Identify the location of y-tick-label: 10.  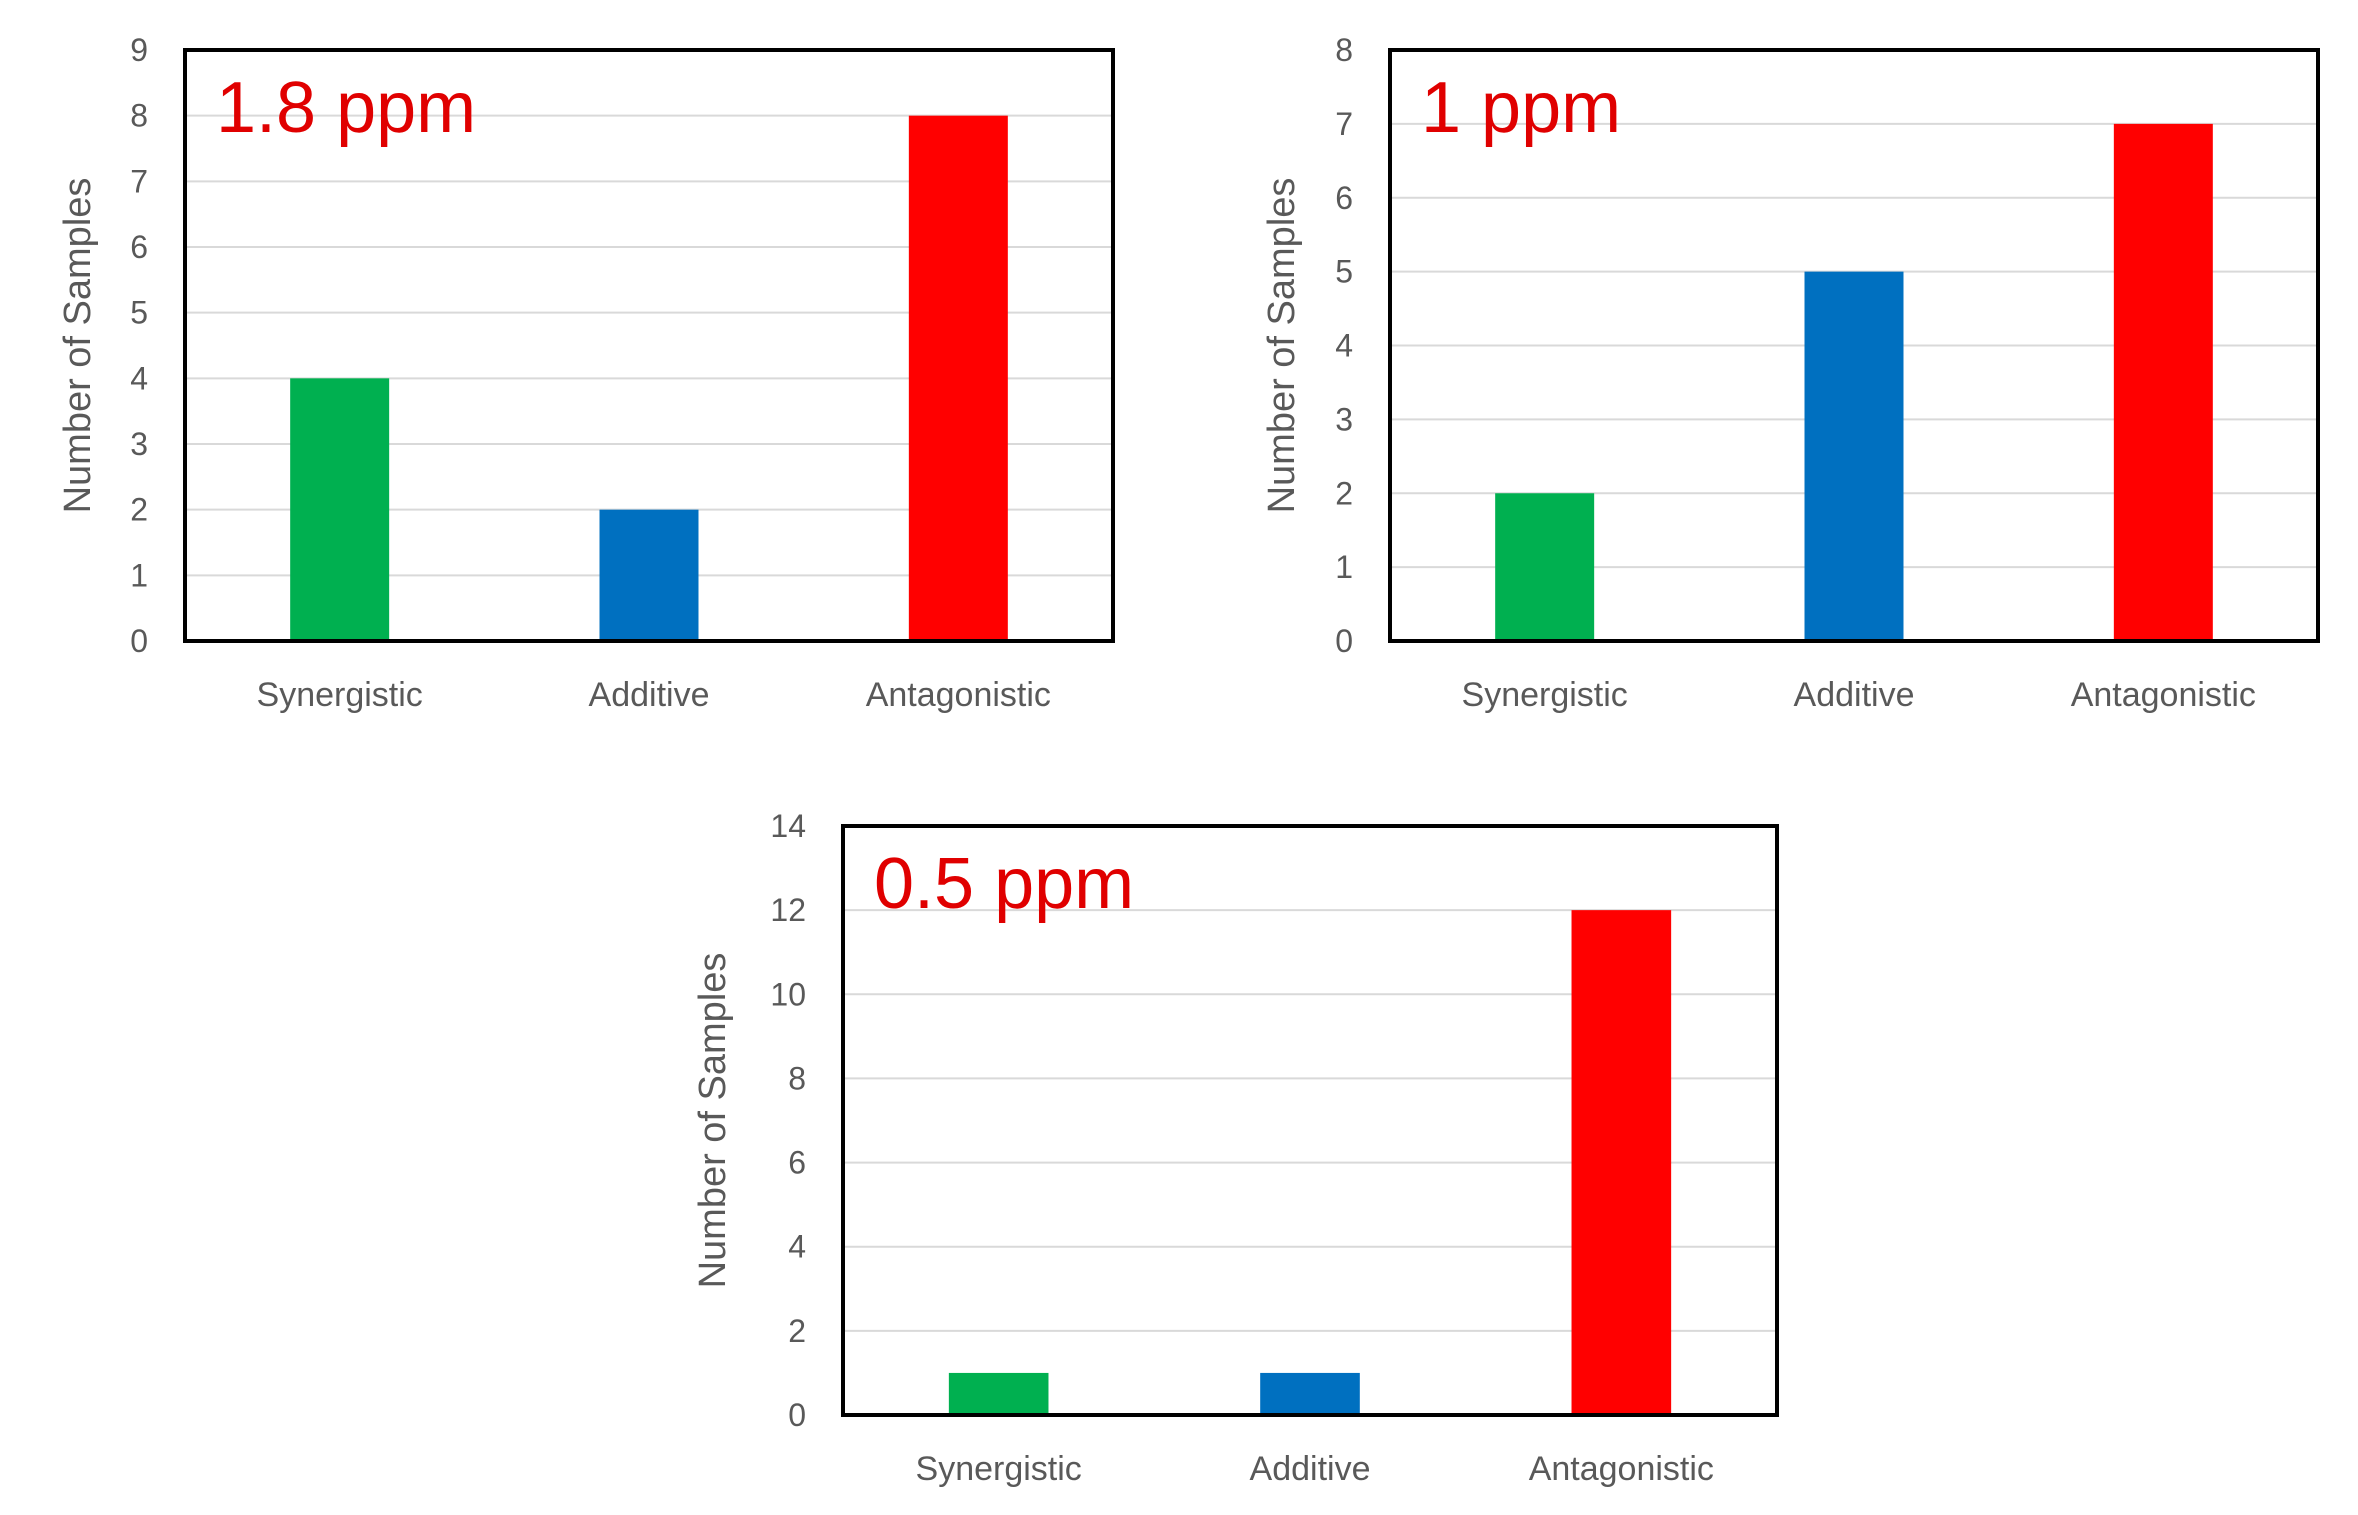
(788, 994).